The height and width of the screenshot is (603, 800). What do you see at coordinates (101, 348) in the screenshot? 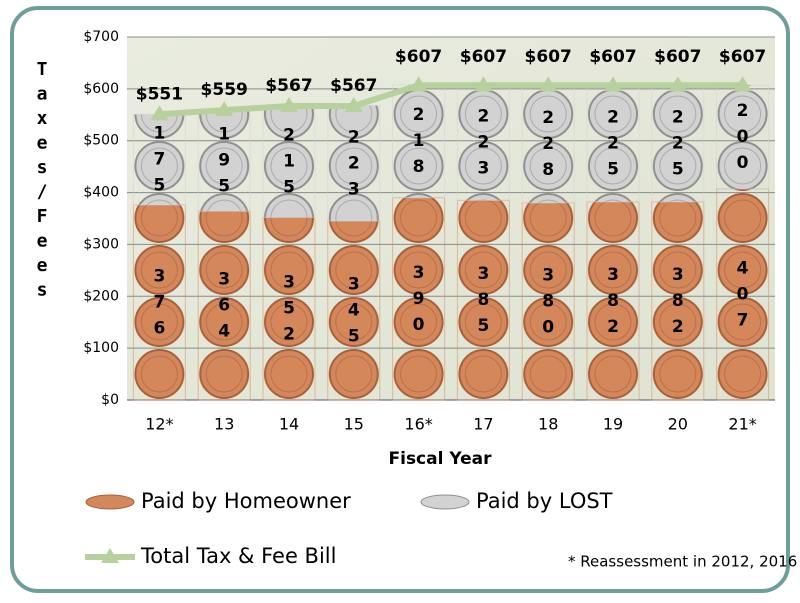
I see `y-tick-label: $100` at bounding box center [101, 348].